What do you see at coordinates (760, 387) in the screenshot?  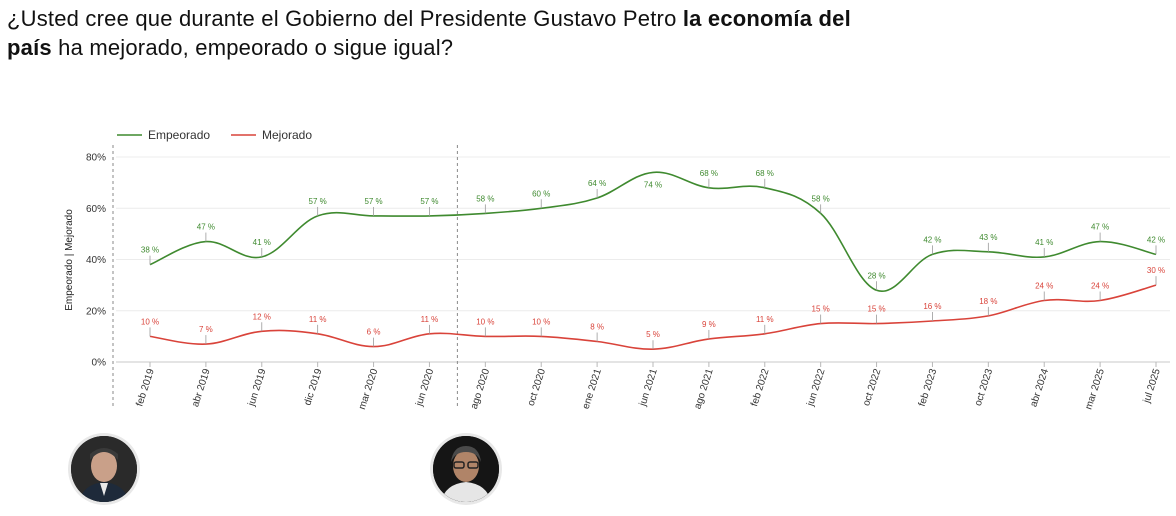 I see `x-tick-label: feb 2022` at bounding box center [760, 387].